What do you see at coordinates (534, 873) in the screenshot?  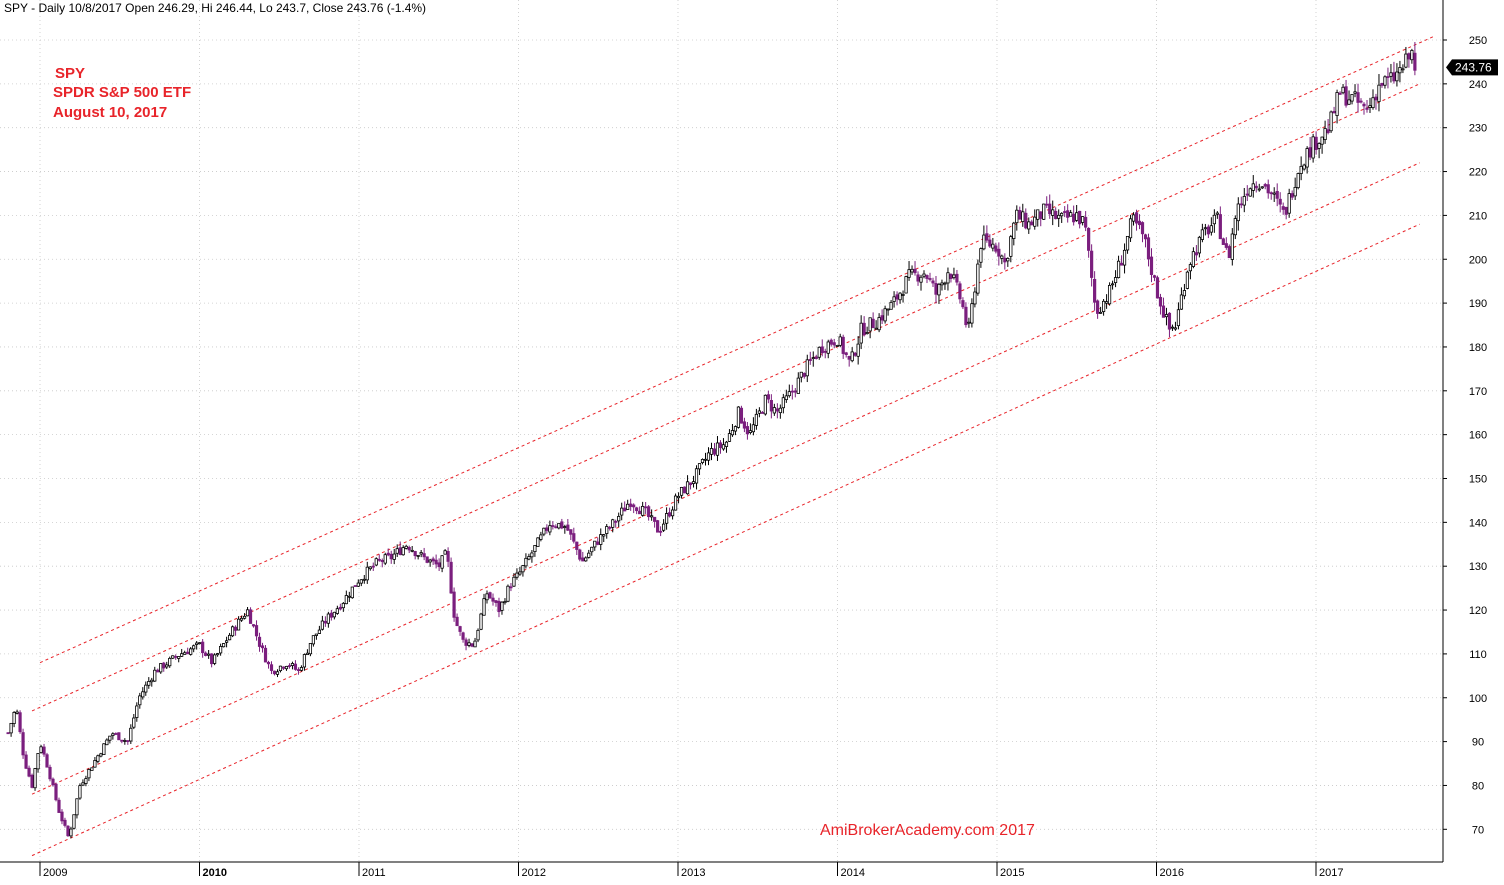 I see `x-tick-label: 2012` at bounding box center [534, 873].